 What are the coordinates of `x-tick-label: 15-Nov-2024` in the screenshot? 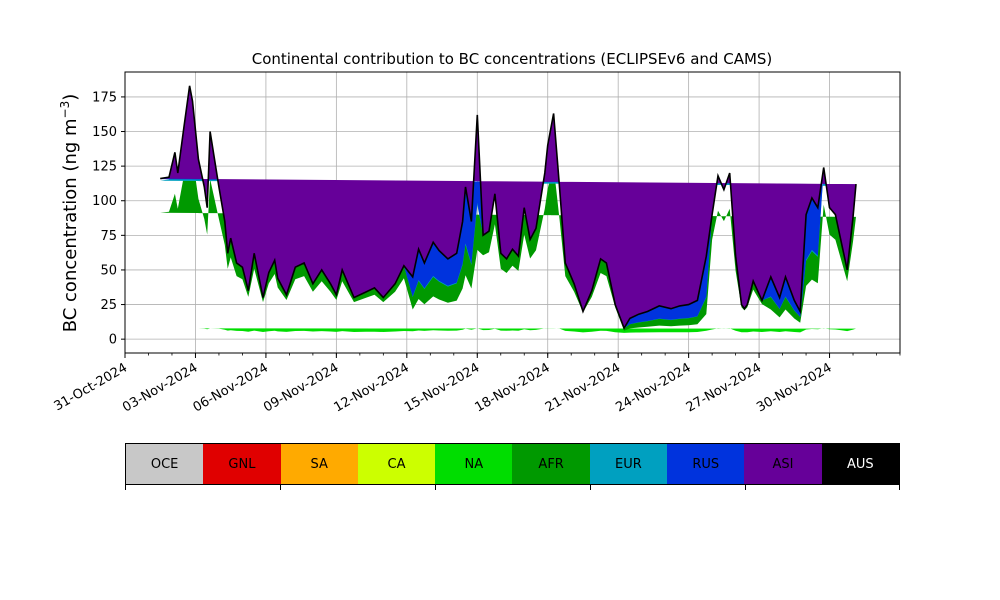 It's located at (442, 387).